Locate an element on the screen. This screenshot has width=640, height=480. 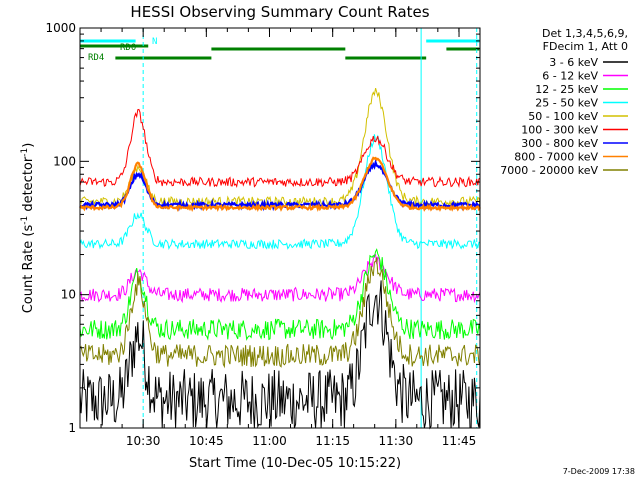
y-axis-label: Count Rate (s-1 detector-1) is located at coordinates (28, 228).